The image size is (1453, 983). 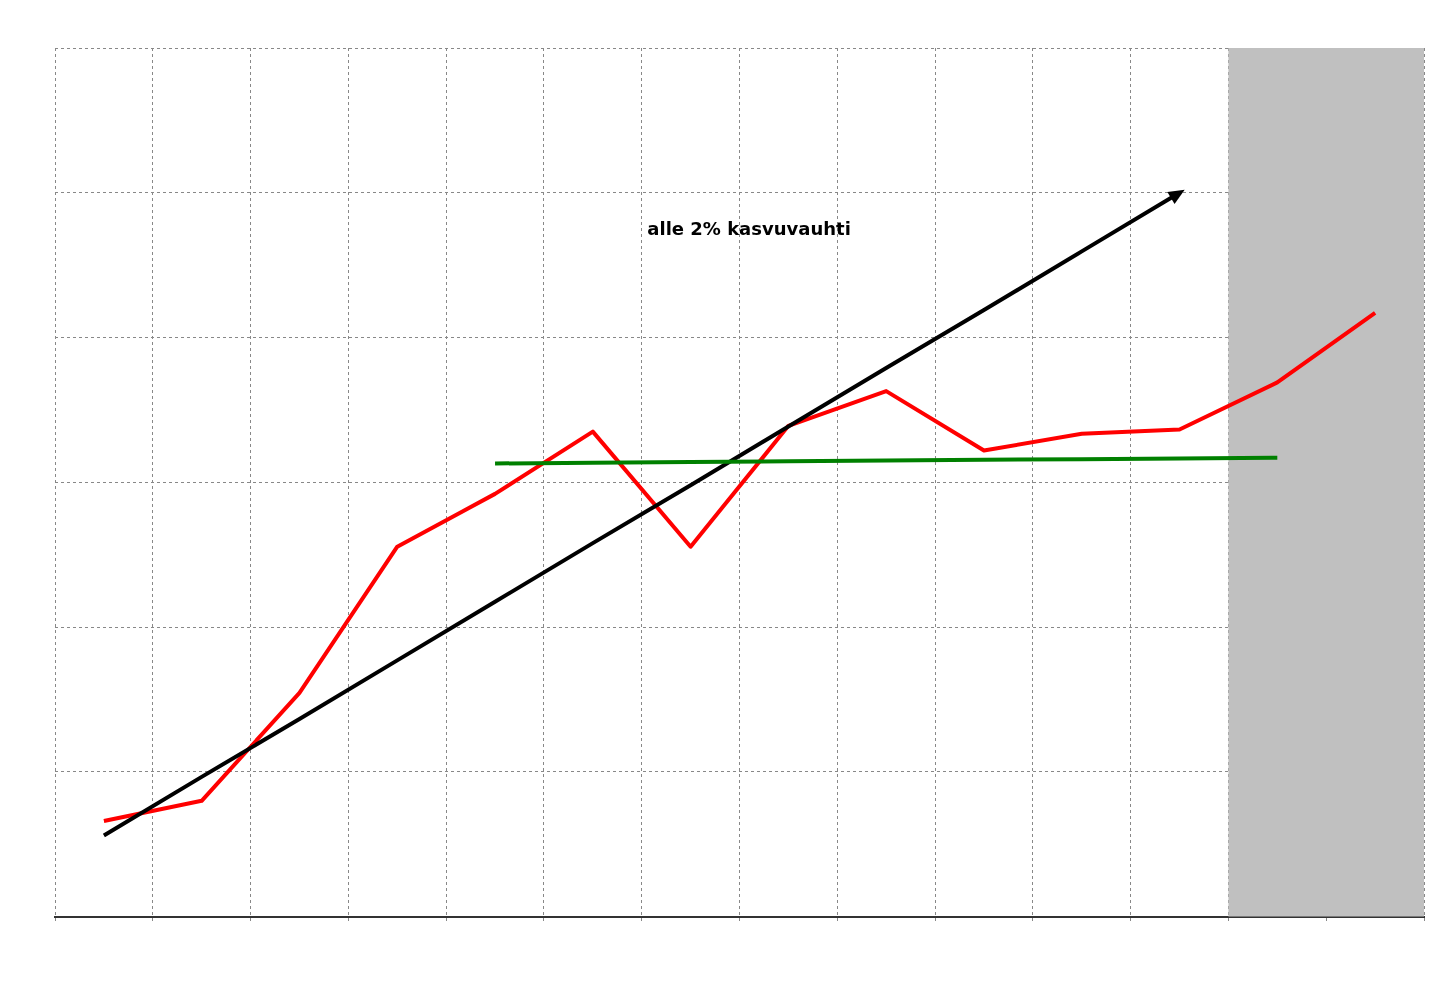 What do you see at coordinates (749, 229) in the screenshot?
I see `annotation: alle 2% kasvuvauhti` at bounding box center [749, 229].